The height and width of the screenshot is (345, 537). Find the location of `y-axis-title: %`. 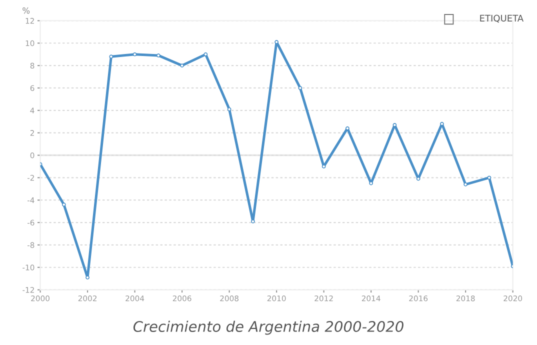

y-axis-title: % is located at coordinates (26, 10).